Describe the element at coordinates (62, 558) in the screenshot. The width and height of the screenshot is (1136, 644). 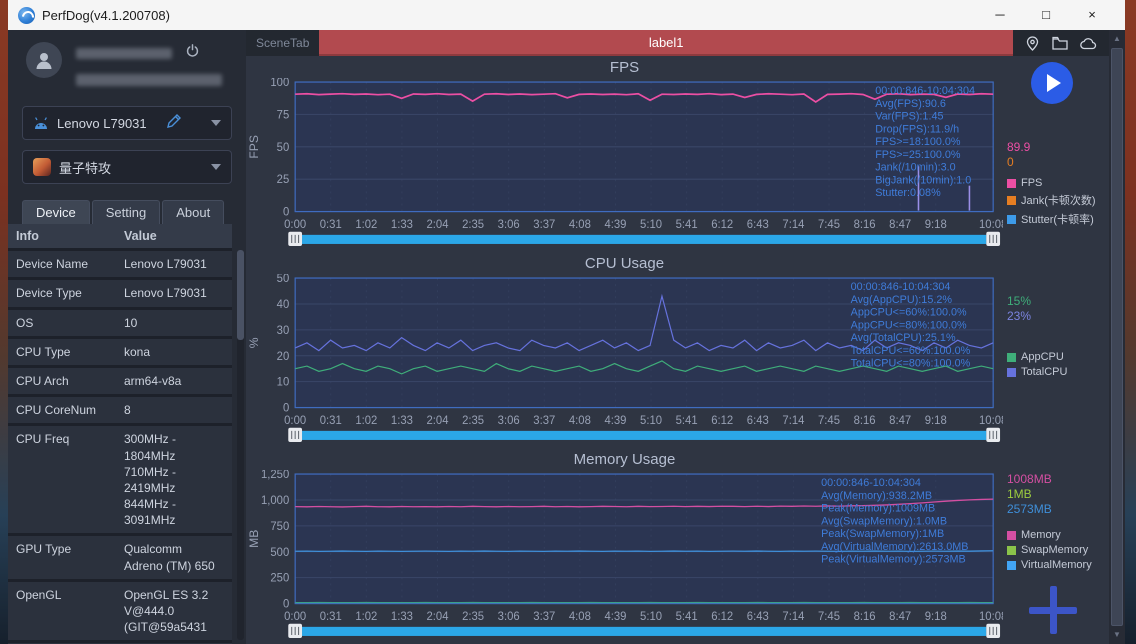
I see `info-cell: GPU Type` at that location.